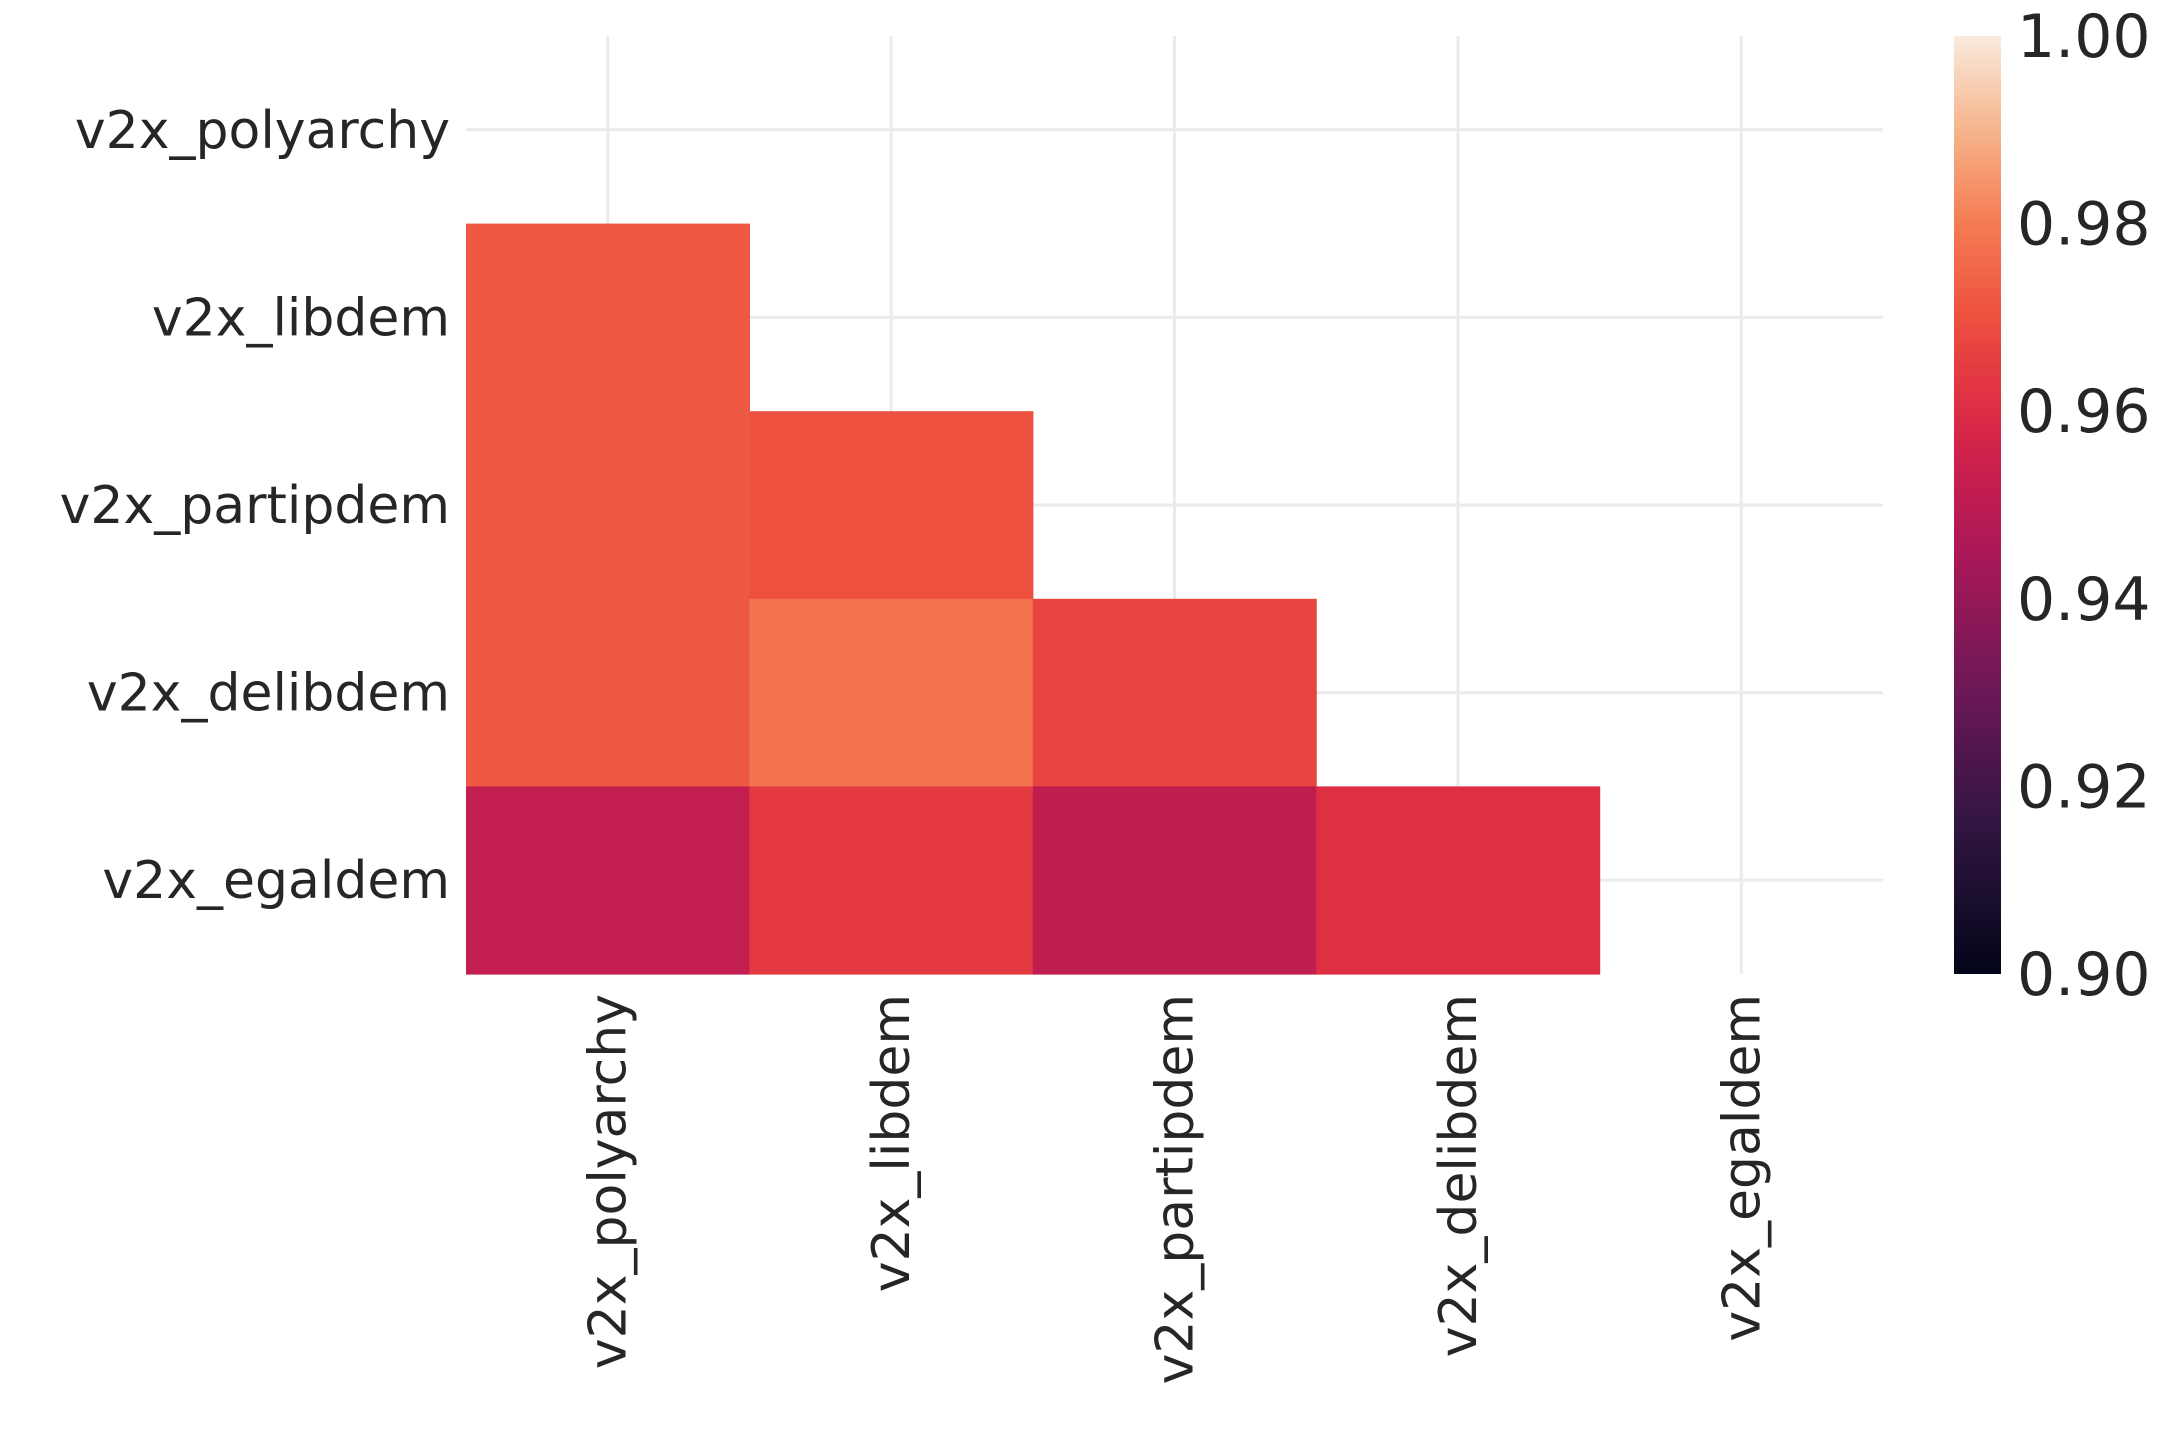 The height and width of the screenshot is (1440, 2160). What do you see at coordinates (2084, 787) in the screenshot?
I see `colorbar-tick-label: 0.92` at bounding box center [2084, 787].